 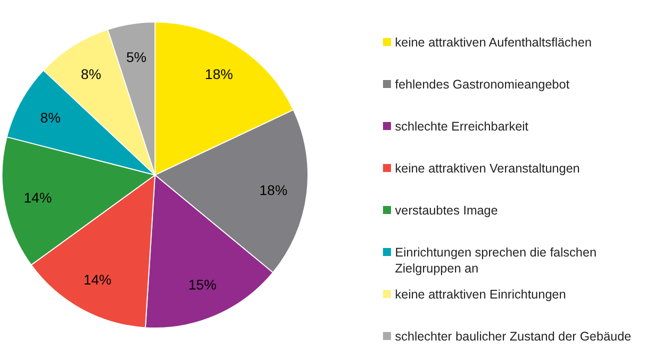 What do you see at coordinates (136, 57) in the screenshot?
I see `data-label: 5%` at bounding box center [136, 57].